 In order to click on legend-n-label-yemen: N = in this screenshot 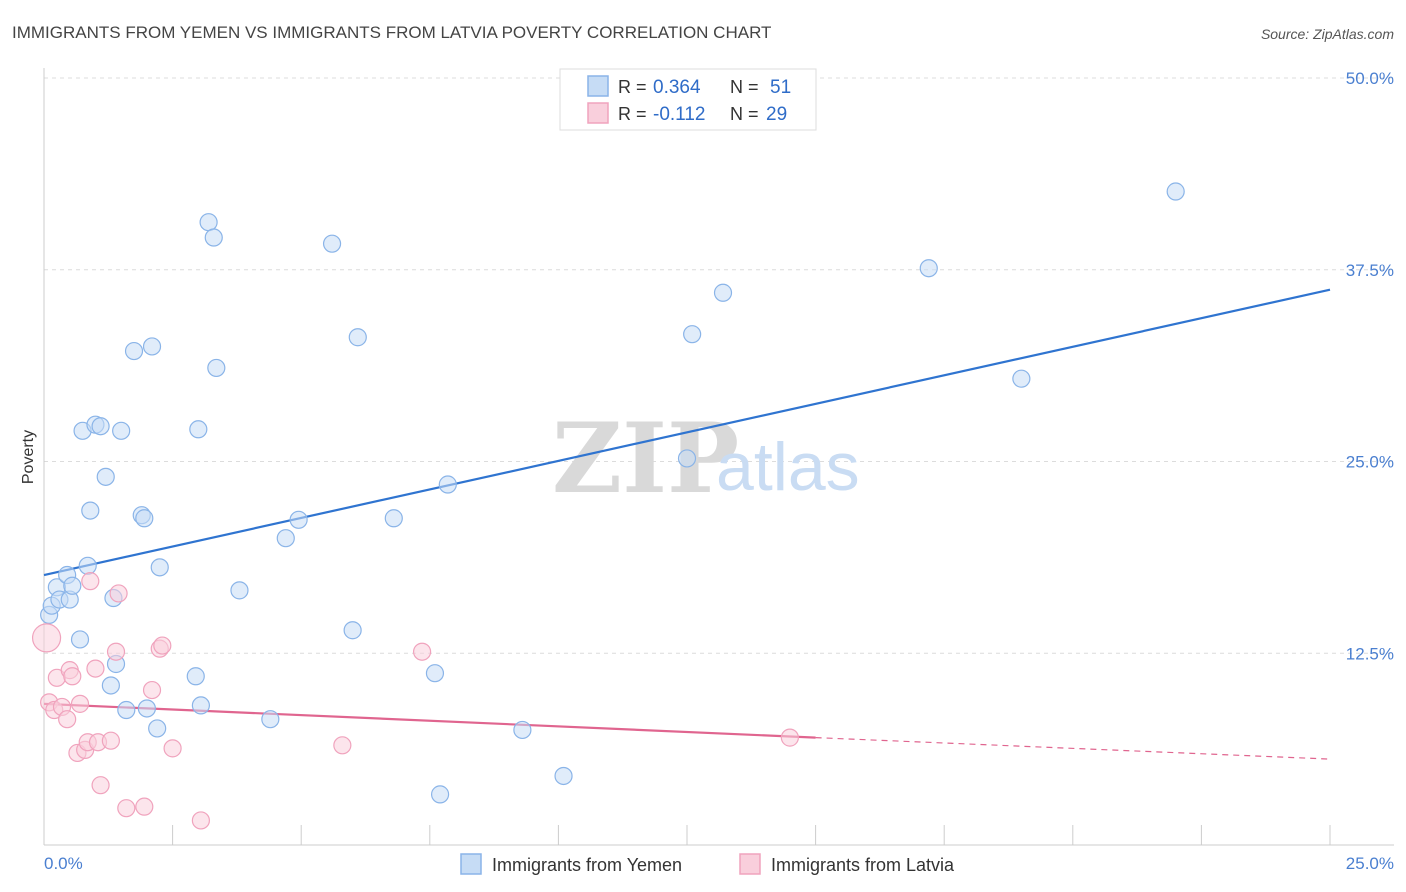, I will do `click(744, 87)`.